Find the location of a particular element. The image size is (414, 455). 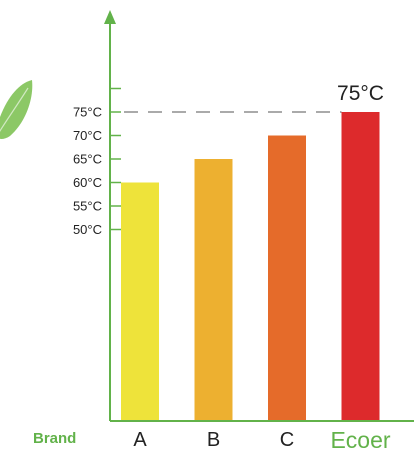

x-tick-label-a: A is located at coordinates (140, 440).